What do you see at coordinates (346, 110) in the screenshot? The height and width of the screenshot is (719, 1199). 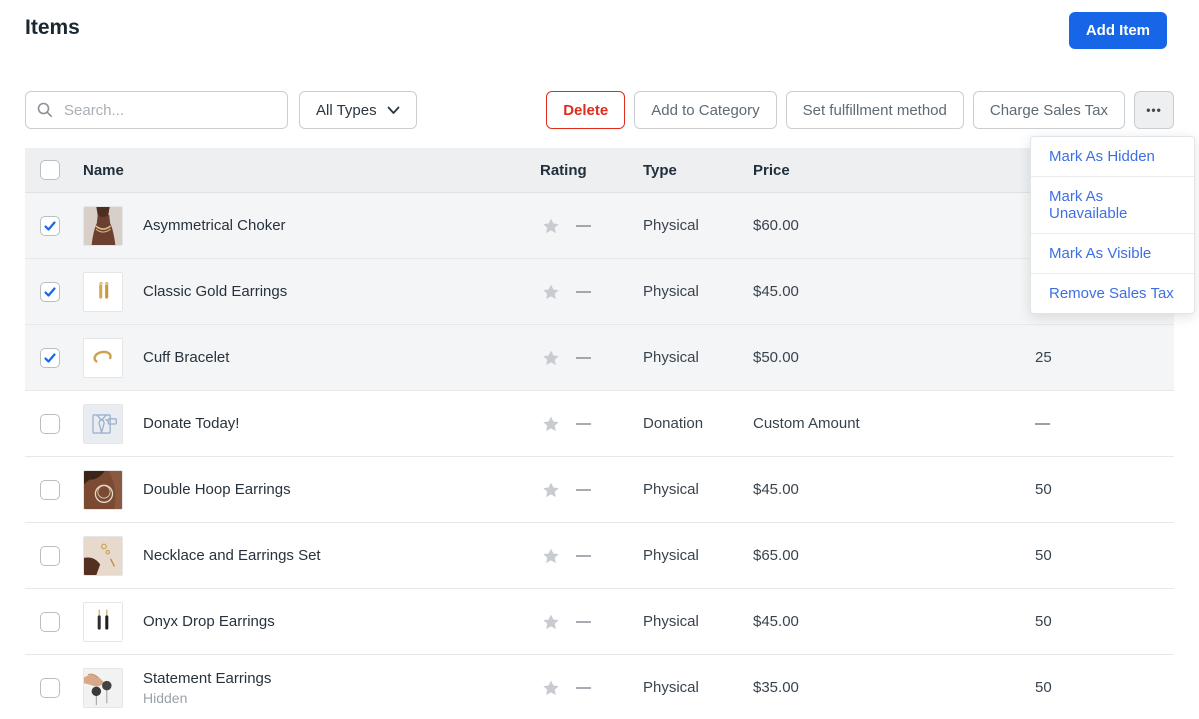 I see `type-filter-label: All Types` at bounding box center [346, 110].